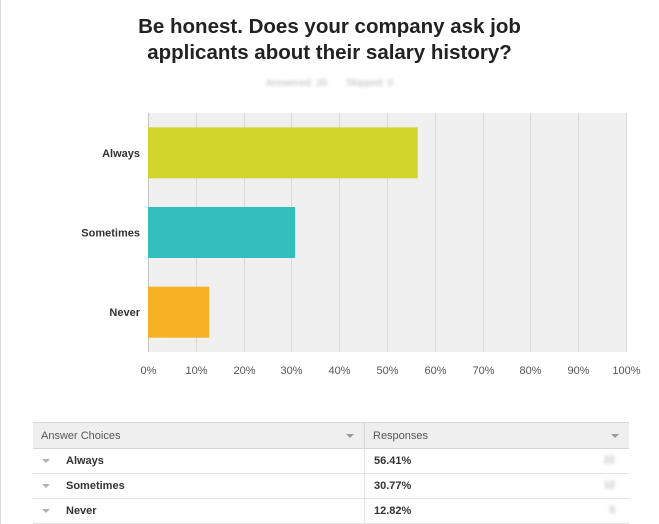 The width and height of the screenshot is (659, 524). What do you see at coordinates (296, 83) in the screenshot?
I see `answered-count: Answered: 39` at bounding box center [296, 83].